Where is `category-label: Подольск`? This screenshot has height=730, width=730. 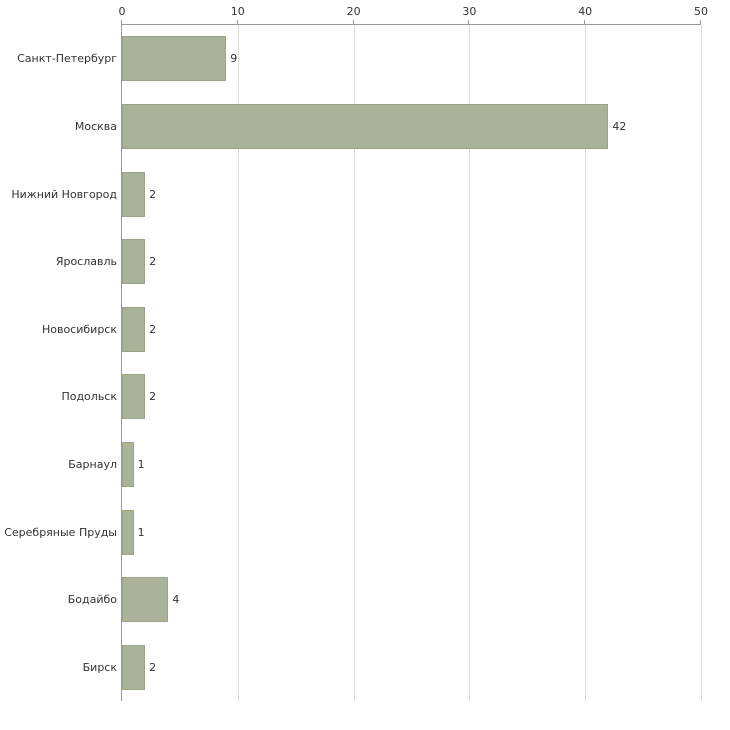 category-label: Подольск is located at coordinates (89, 397).